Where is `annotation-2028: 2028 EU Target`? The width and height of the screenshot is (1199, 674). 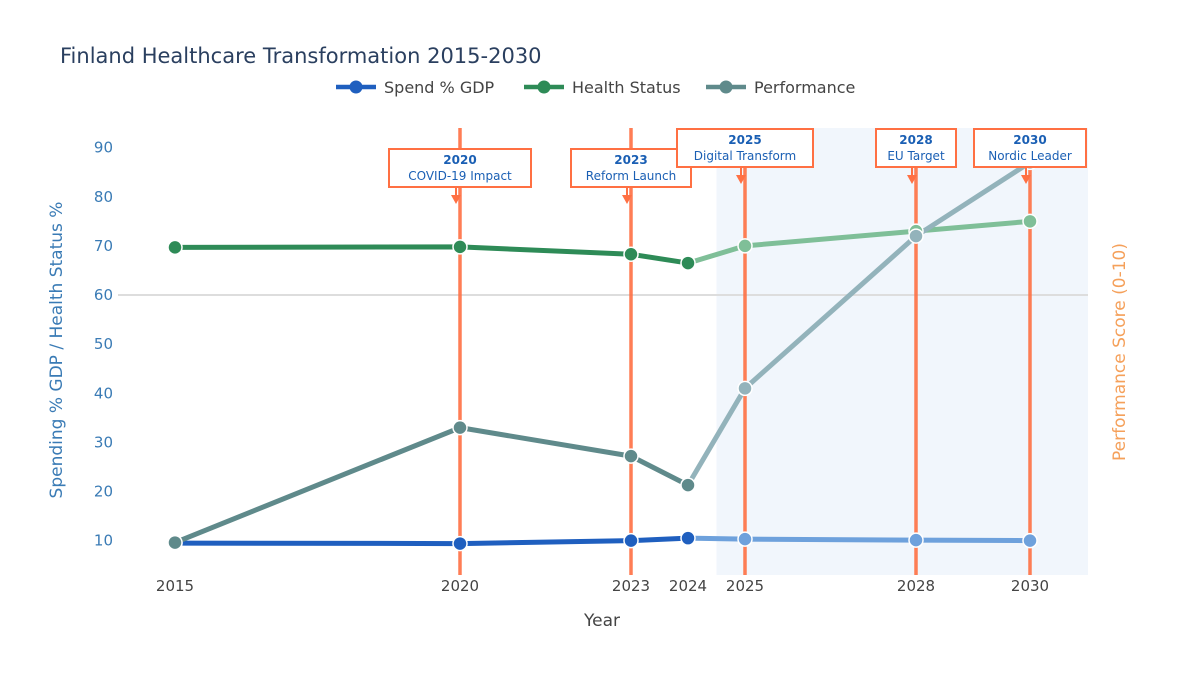 annotation-2028: 2028 EU Target is located at coordinates (916, 156).